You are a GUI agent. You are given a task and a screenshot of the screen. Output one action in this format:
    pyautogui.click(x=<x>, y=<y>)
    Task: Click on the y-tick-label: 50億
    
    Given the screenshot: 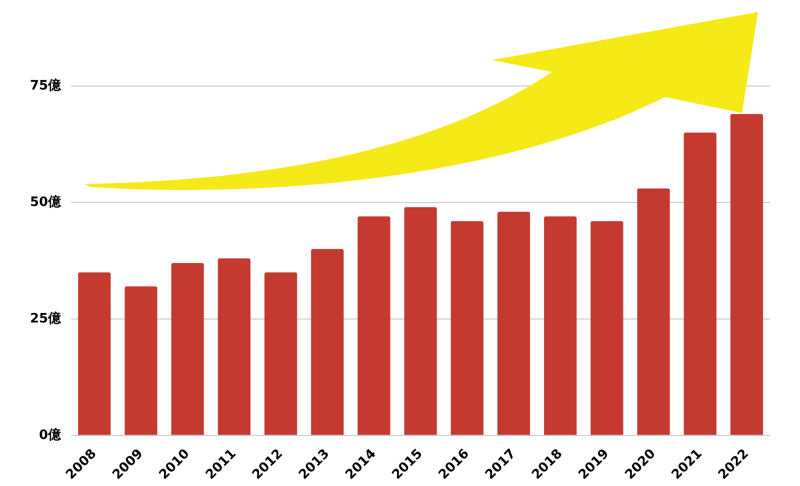 What is the action you would take?
    pyautogui.click(x=46, y=202)
    